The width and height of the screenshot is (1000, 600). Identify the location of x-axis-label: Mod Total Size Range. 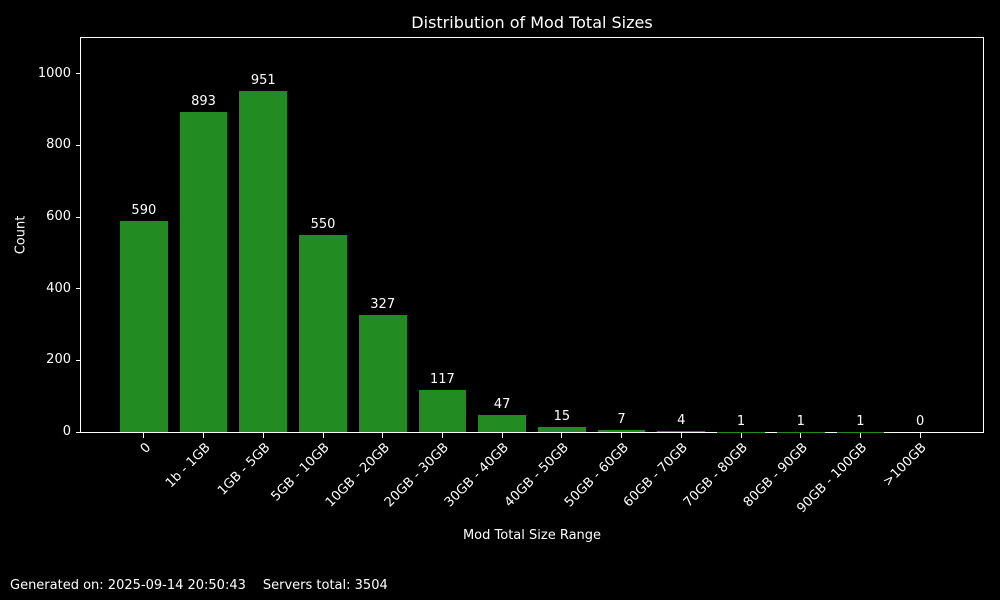
(532, 535).